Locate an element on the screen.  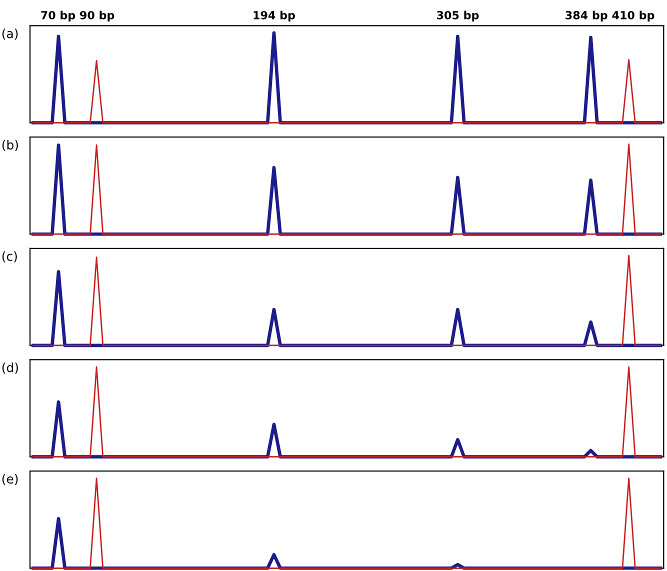
chart-title: (e) is located at coordinates (10, 480).